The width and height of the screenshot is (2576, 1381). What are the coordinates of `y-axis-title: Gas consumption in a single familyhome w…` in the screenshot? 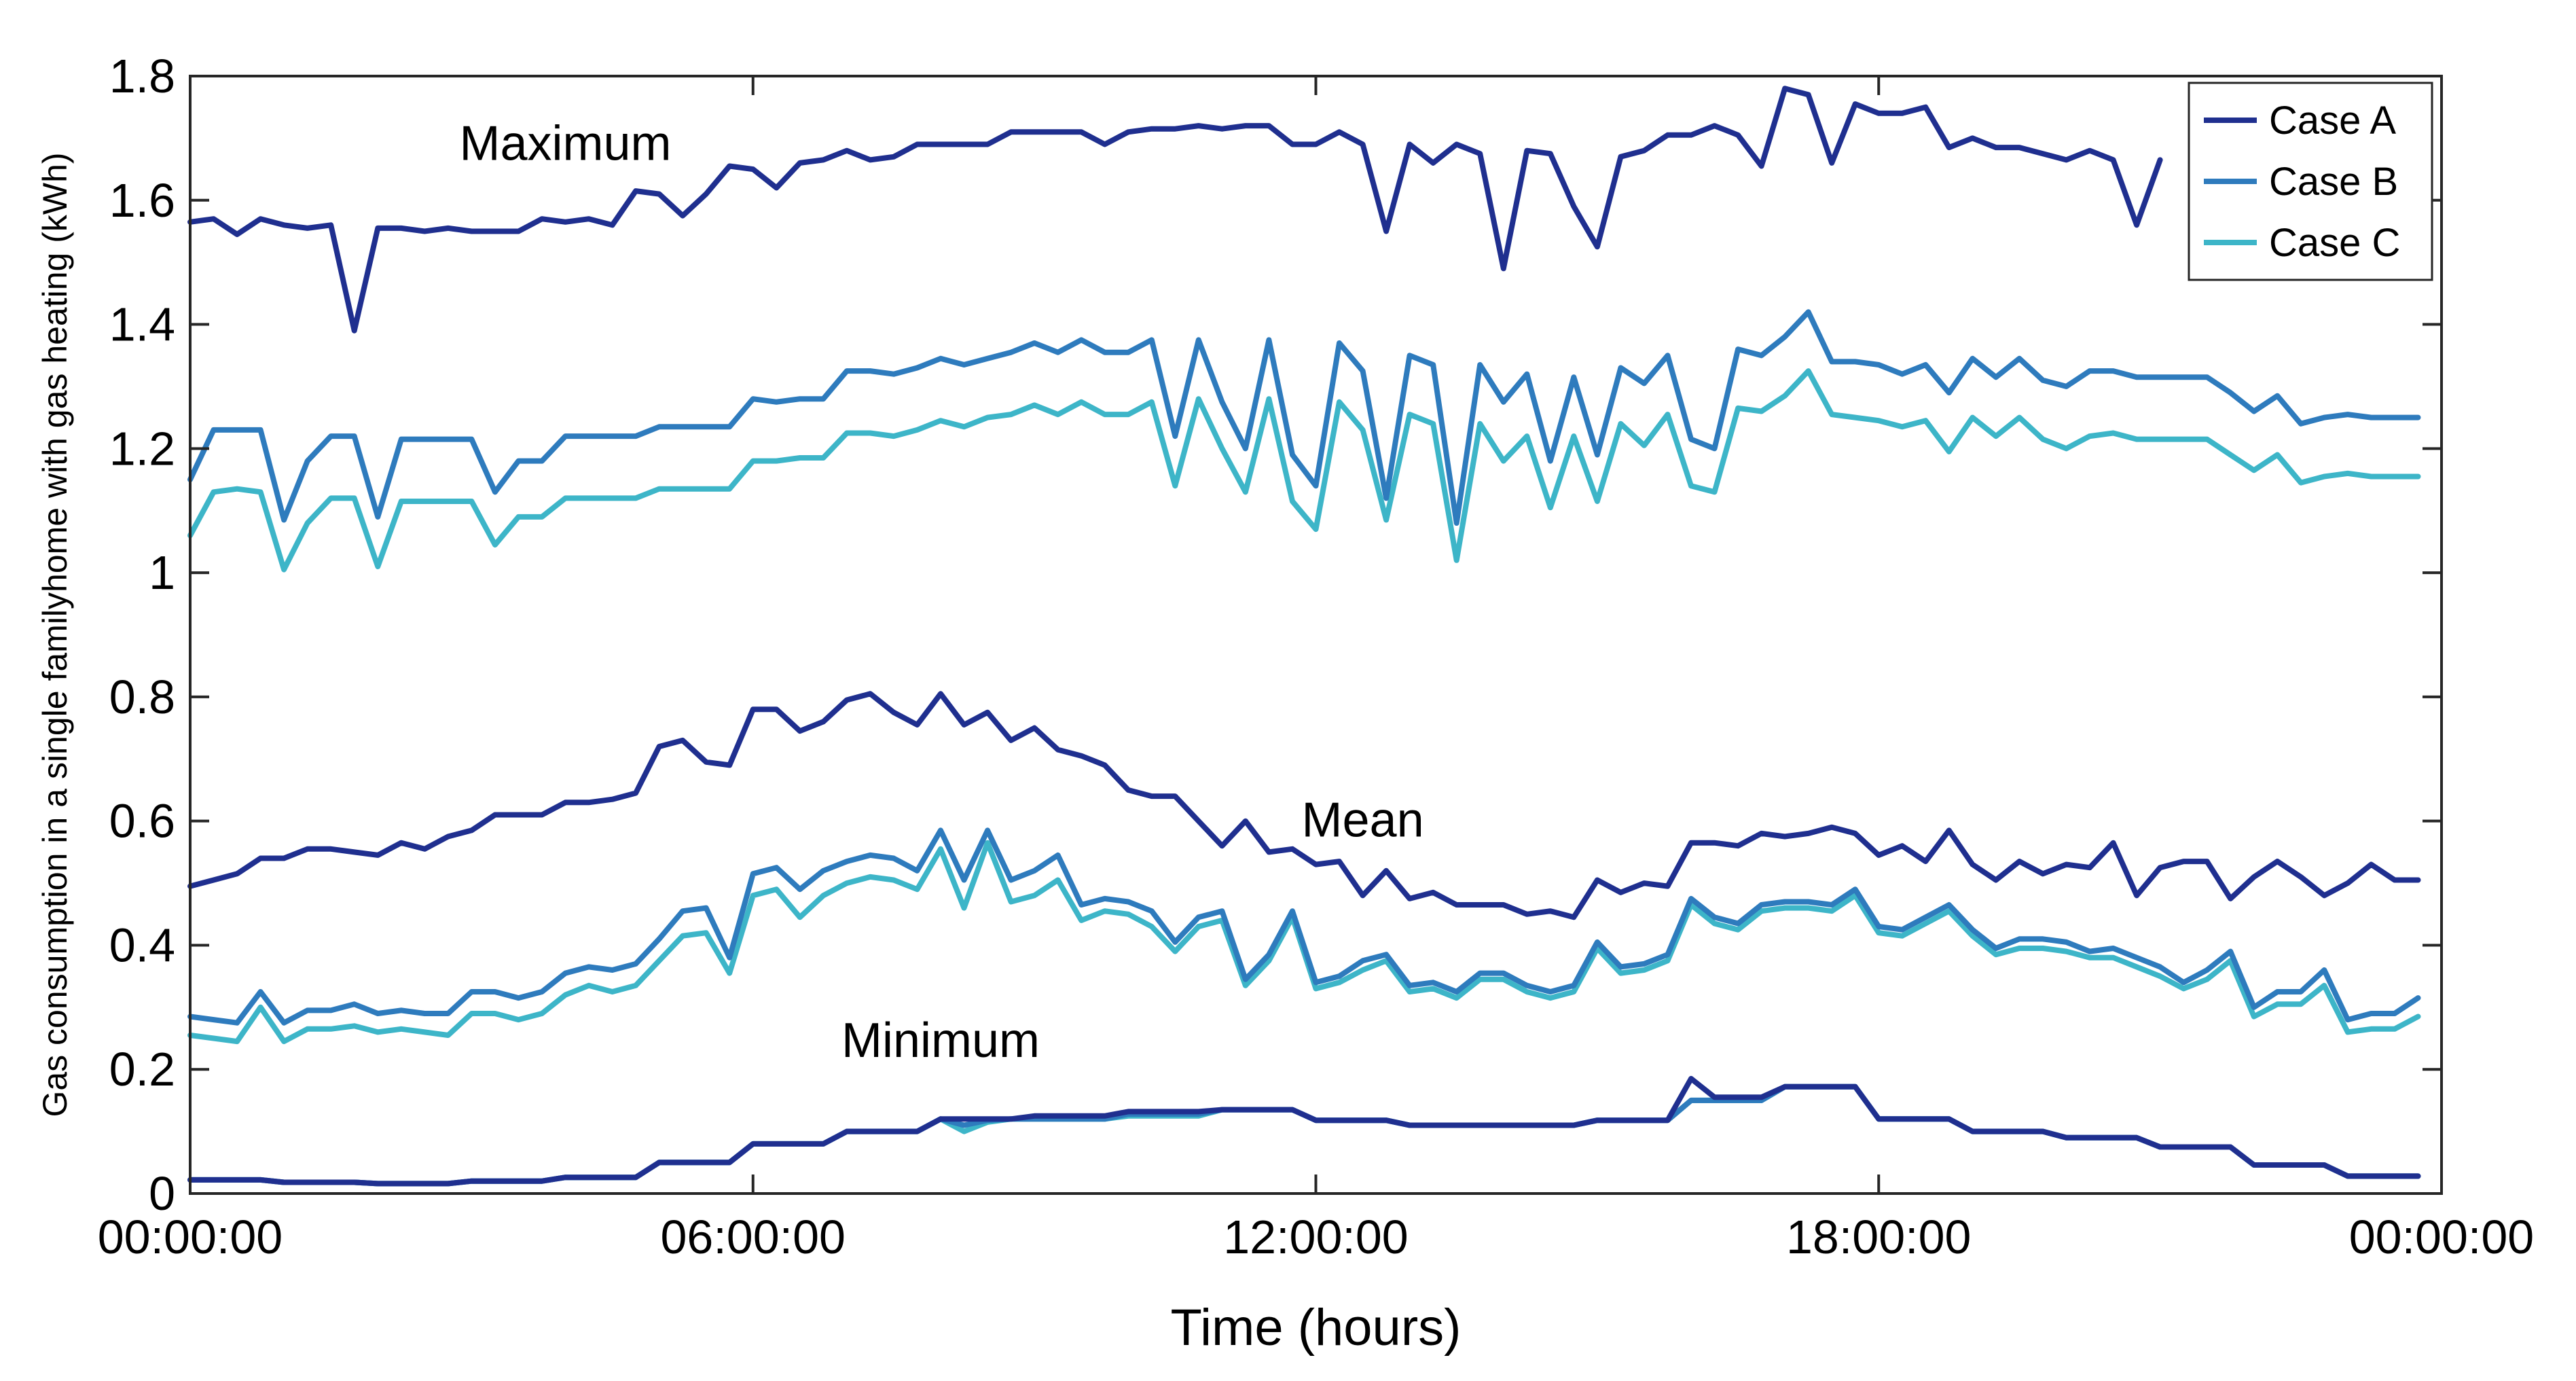 It's located at (55, 635).